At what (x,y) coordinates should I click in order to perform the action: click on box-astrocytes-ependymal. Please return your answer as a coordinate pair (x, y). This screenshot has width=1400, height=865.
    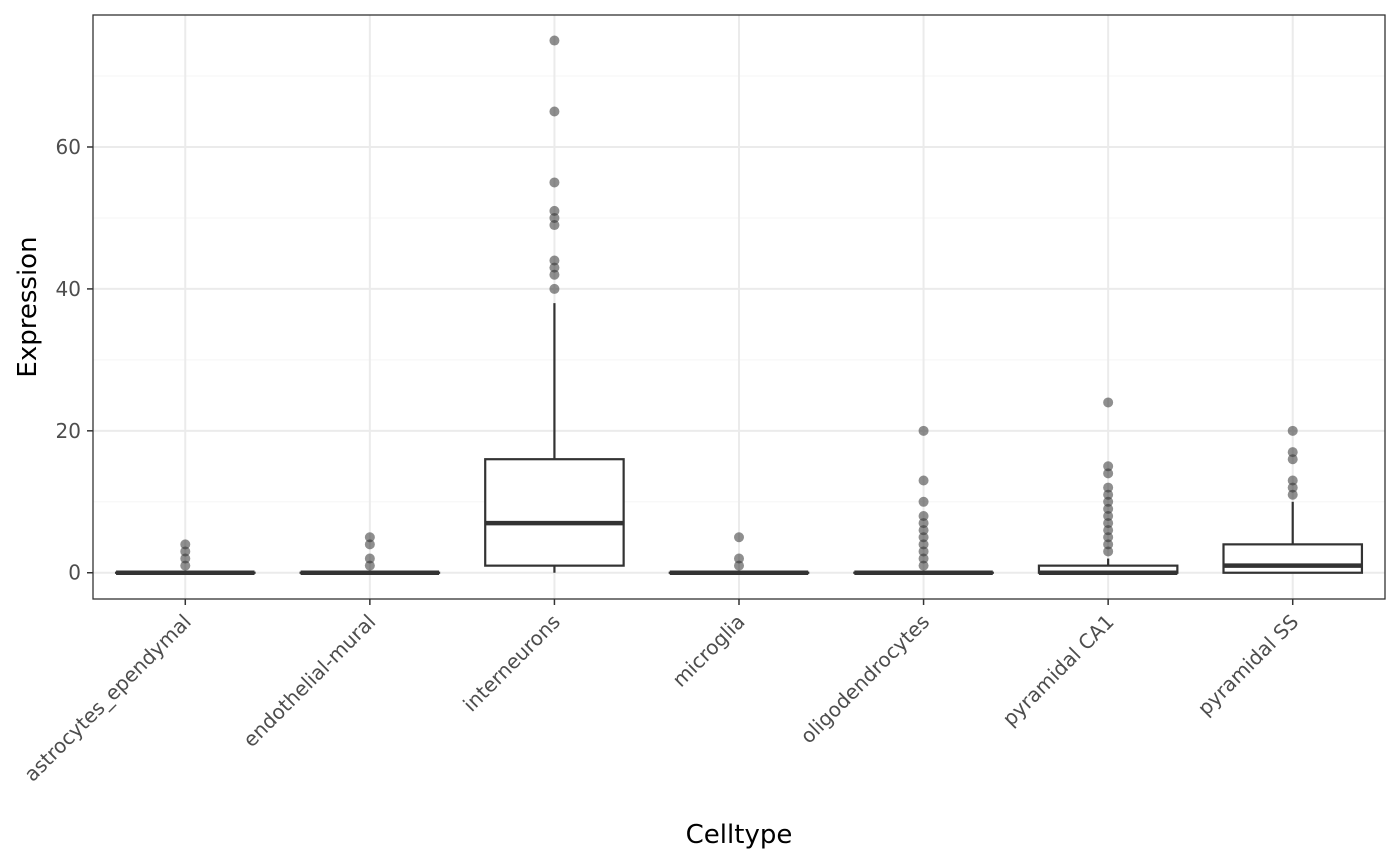
    Looking at the image, I should click on (185, 557).